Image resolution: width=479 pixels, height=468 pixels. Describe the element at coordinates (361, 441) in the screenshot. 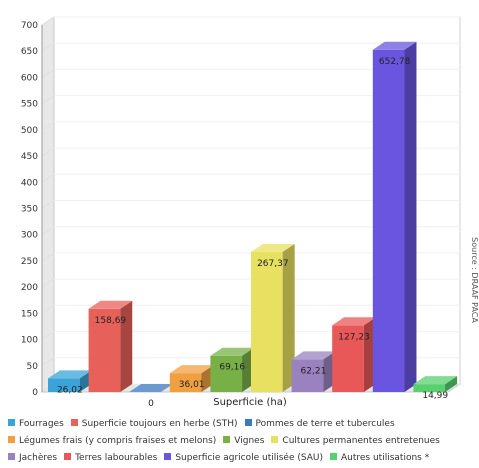

I see `legend-label: Cultures permanentes entretenues` at that location.